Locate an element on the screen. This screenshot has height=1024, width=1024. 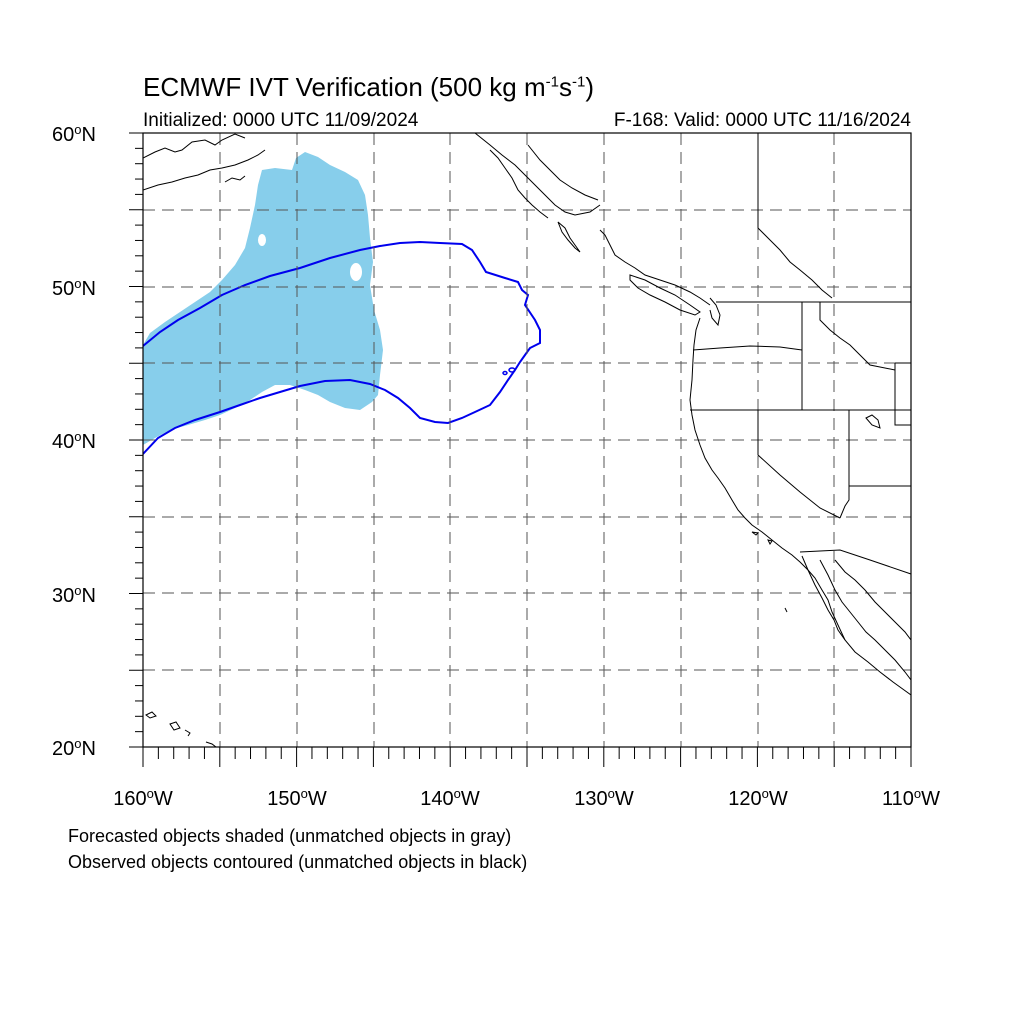
lon-label-120w: 120oW is located at coordinates (758, 798).